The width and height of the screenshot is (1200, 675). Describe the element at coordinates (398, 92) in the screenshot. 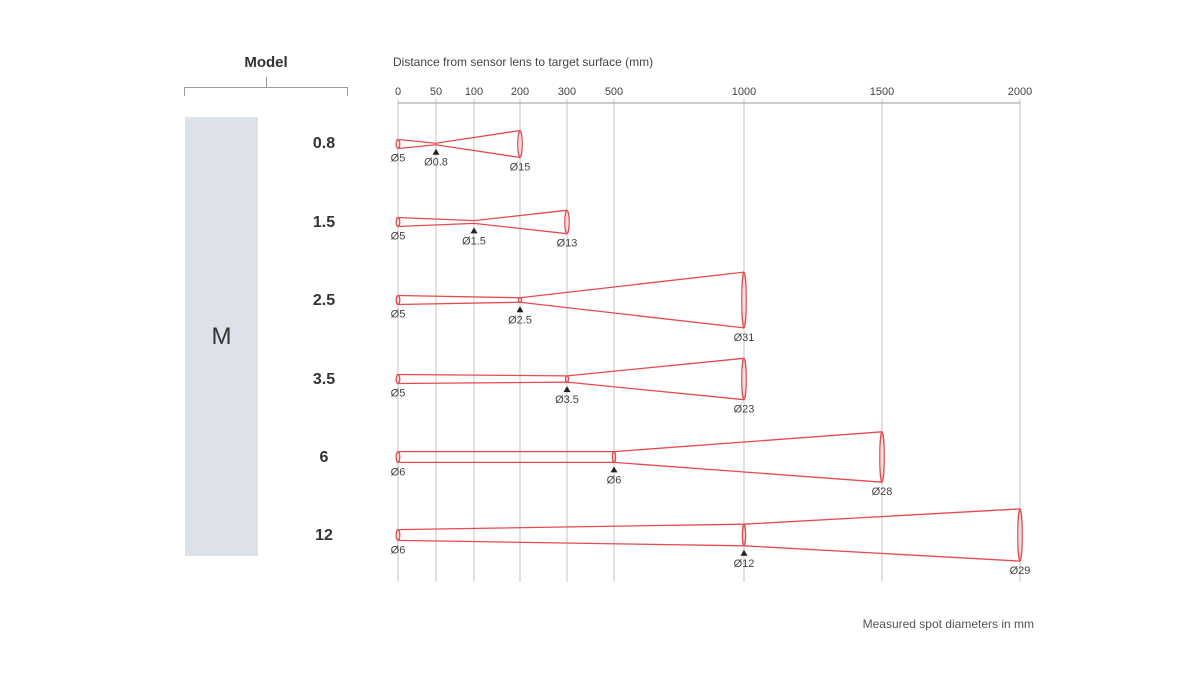

I see `axis-tick-label: 0` at that location.